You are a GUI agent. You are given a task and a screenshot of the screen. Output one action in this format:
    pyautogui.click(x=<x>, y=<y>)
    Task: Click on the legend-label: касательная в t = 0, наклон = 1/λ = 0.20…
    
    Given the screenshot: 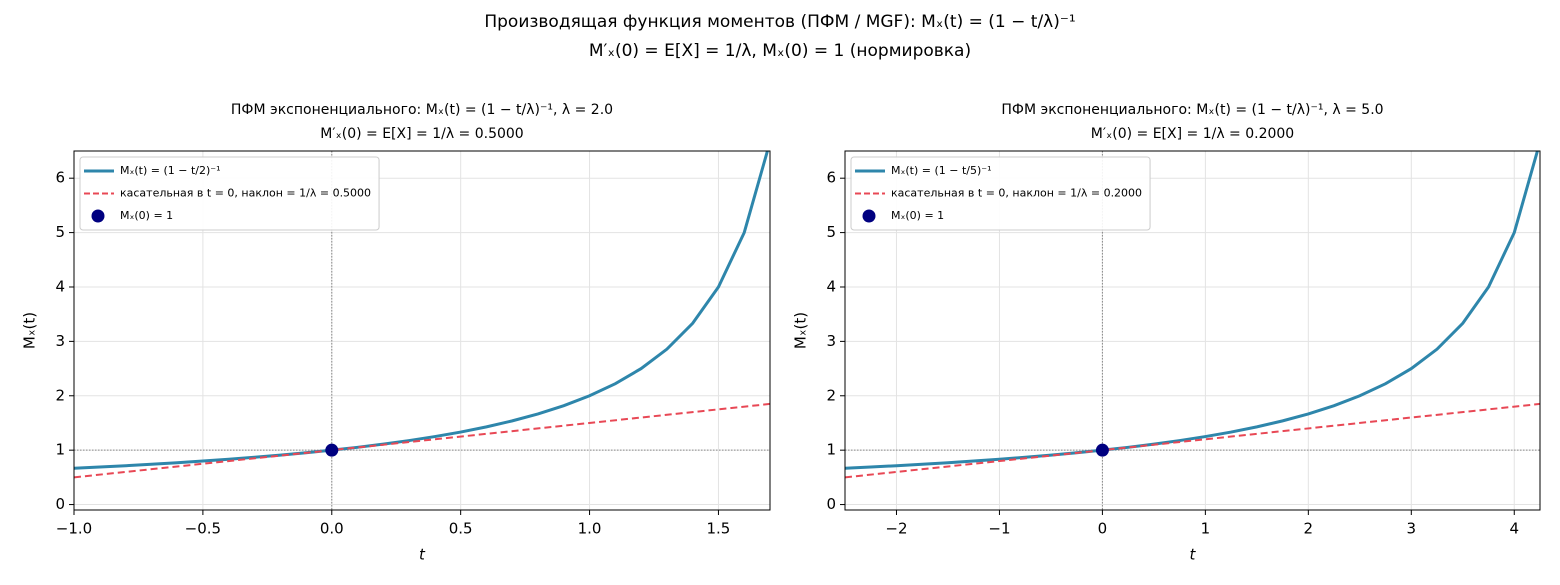 What is the action you would take?
    pyautogui.click(x=1016, y=193)
    